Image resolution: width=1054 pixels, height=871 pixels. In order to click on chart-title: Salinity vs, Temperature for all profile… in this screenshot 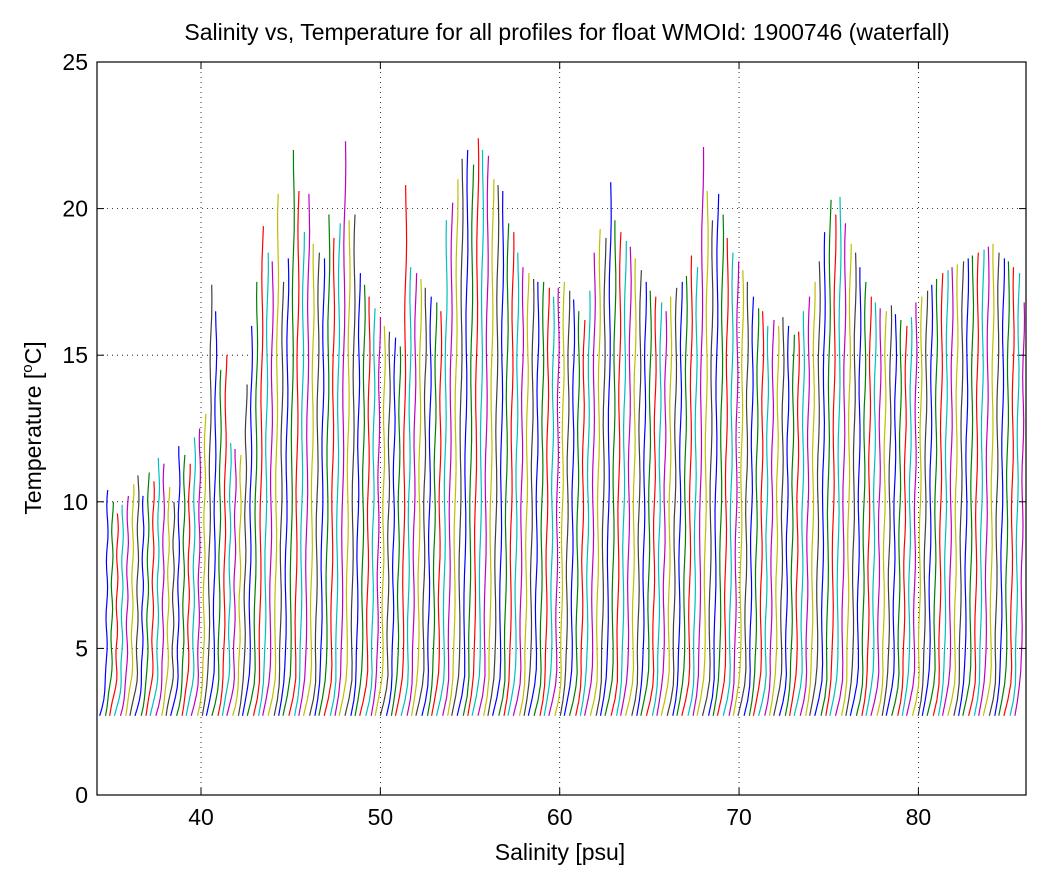, I will do `click(566, 32)`.